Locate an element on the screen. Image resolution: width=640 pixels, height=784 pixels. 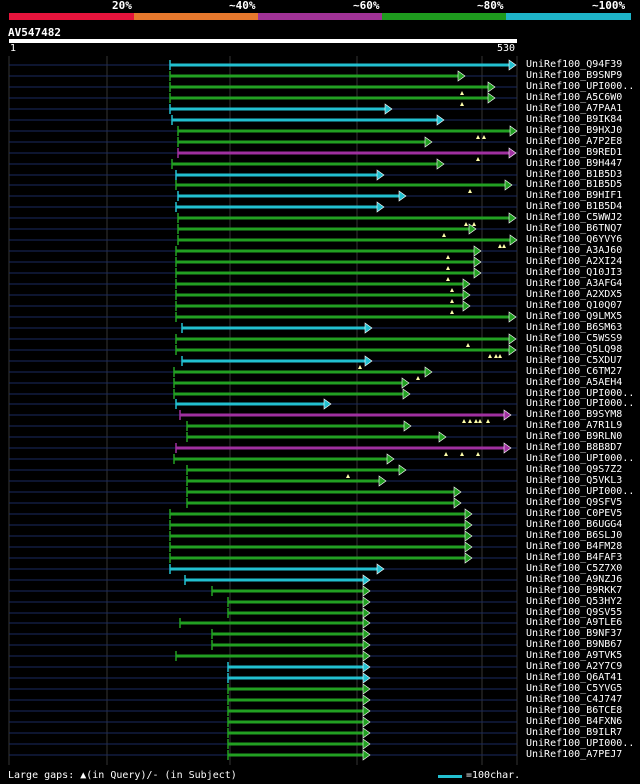
hit-label: UniRef100_Q10Q07 is located at coordinates (574, 305).